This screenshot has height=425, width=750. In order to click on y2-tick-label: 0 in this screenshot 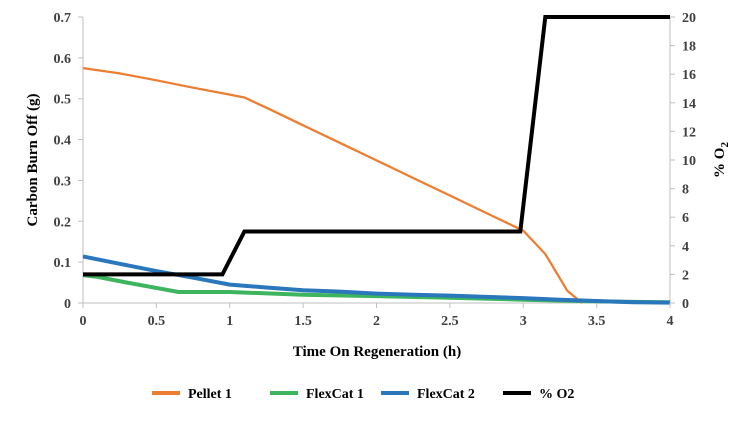, I will do `click(685, 304)`.